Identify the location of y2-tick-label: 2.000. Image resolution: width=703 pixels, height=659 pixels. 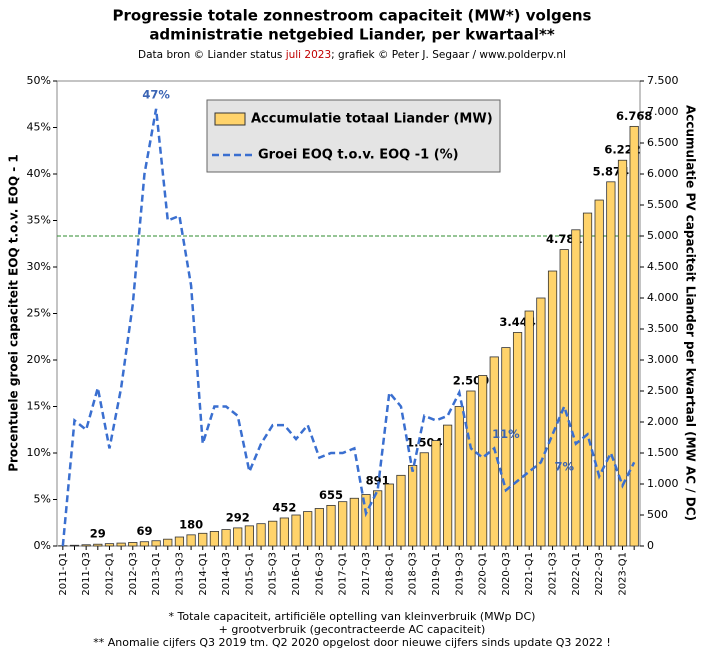
(663, 421).